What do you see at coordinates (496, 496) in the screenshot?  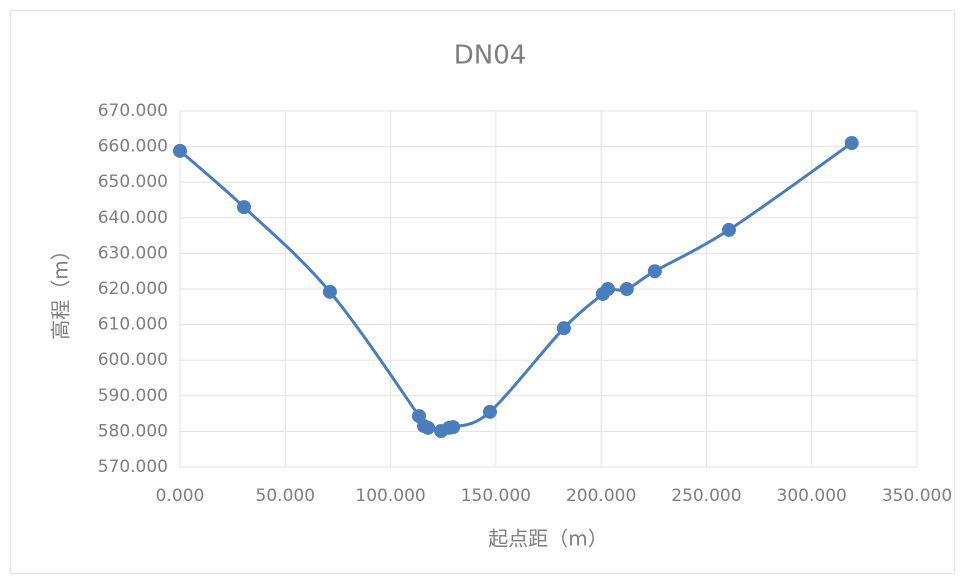 I see `x-tick-label: 150.000` at bounding box center [496, 496].